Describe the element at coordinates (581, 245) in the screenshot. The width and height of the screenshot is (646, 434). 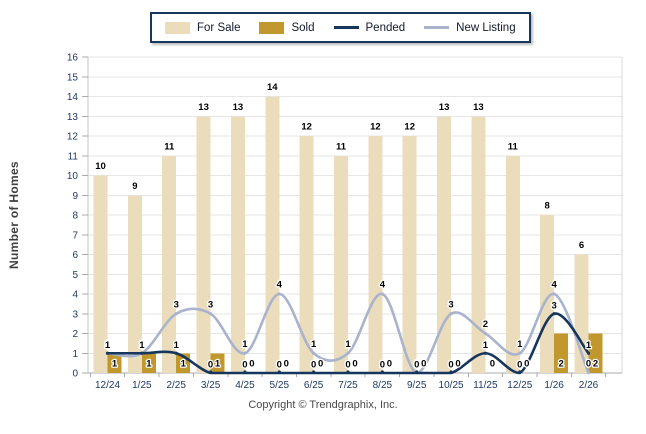
I see `value-label-for-sale: 6` at that location.